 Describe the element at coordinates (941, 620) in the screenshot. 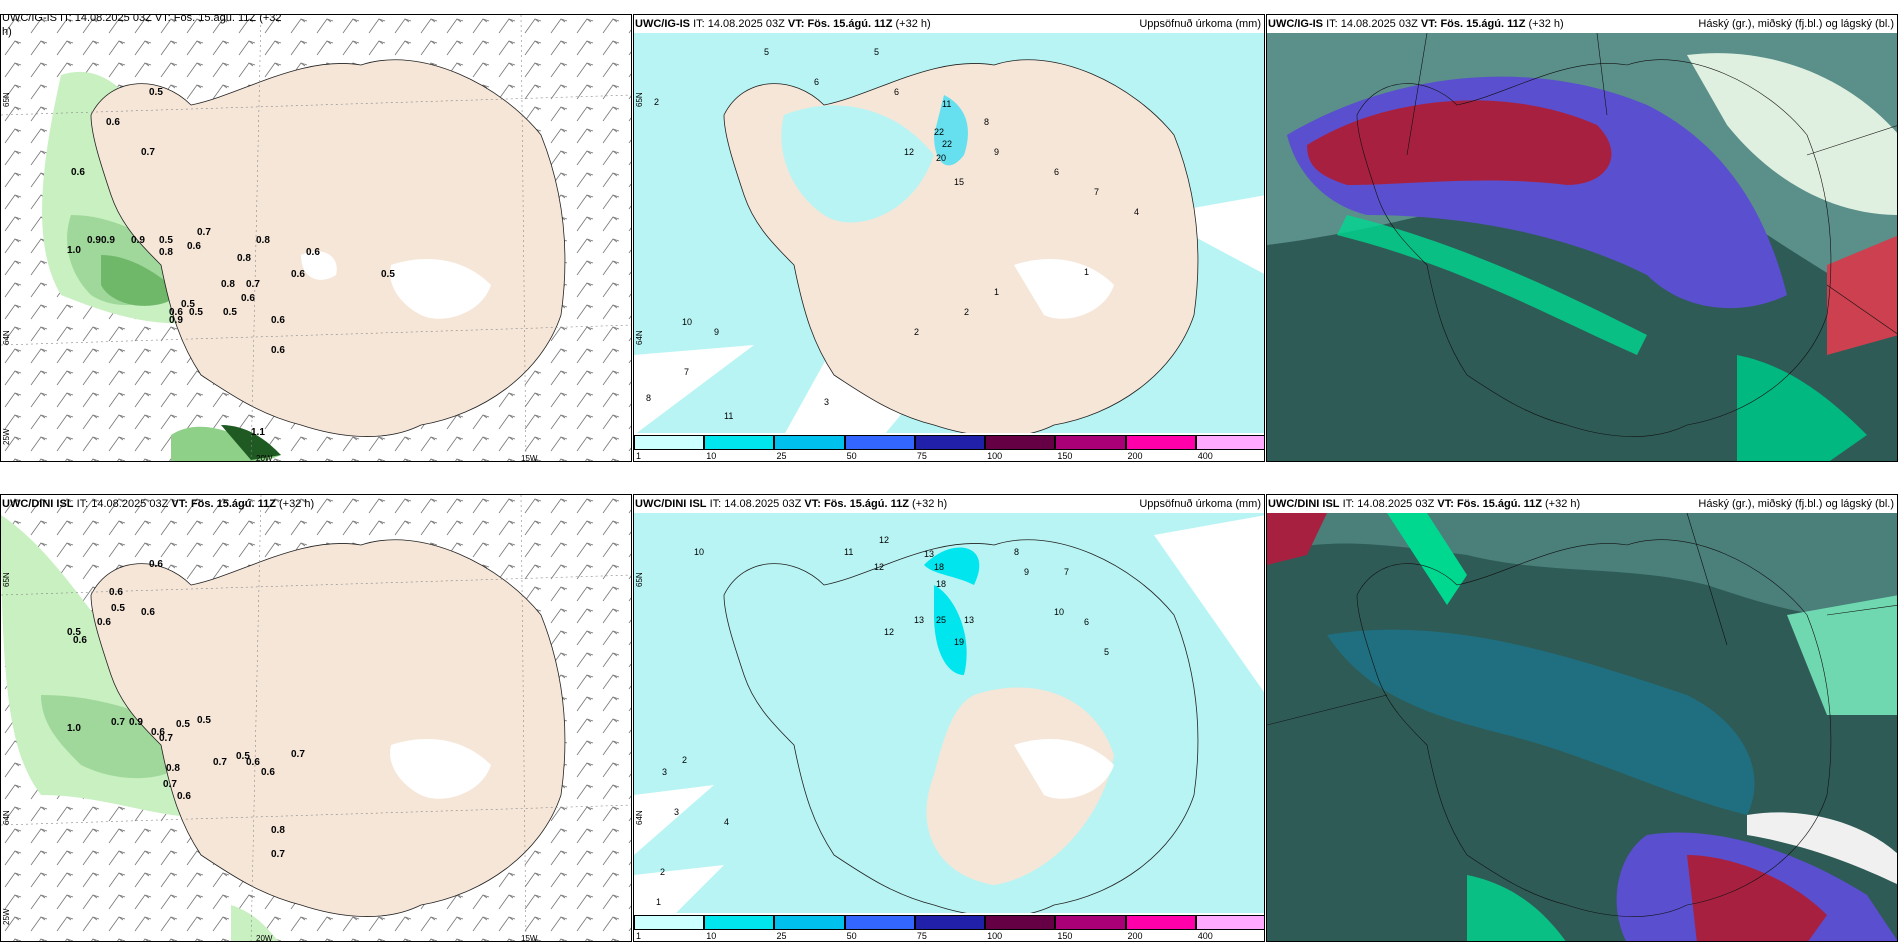

I see `precip-value: 25` at that location.